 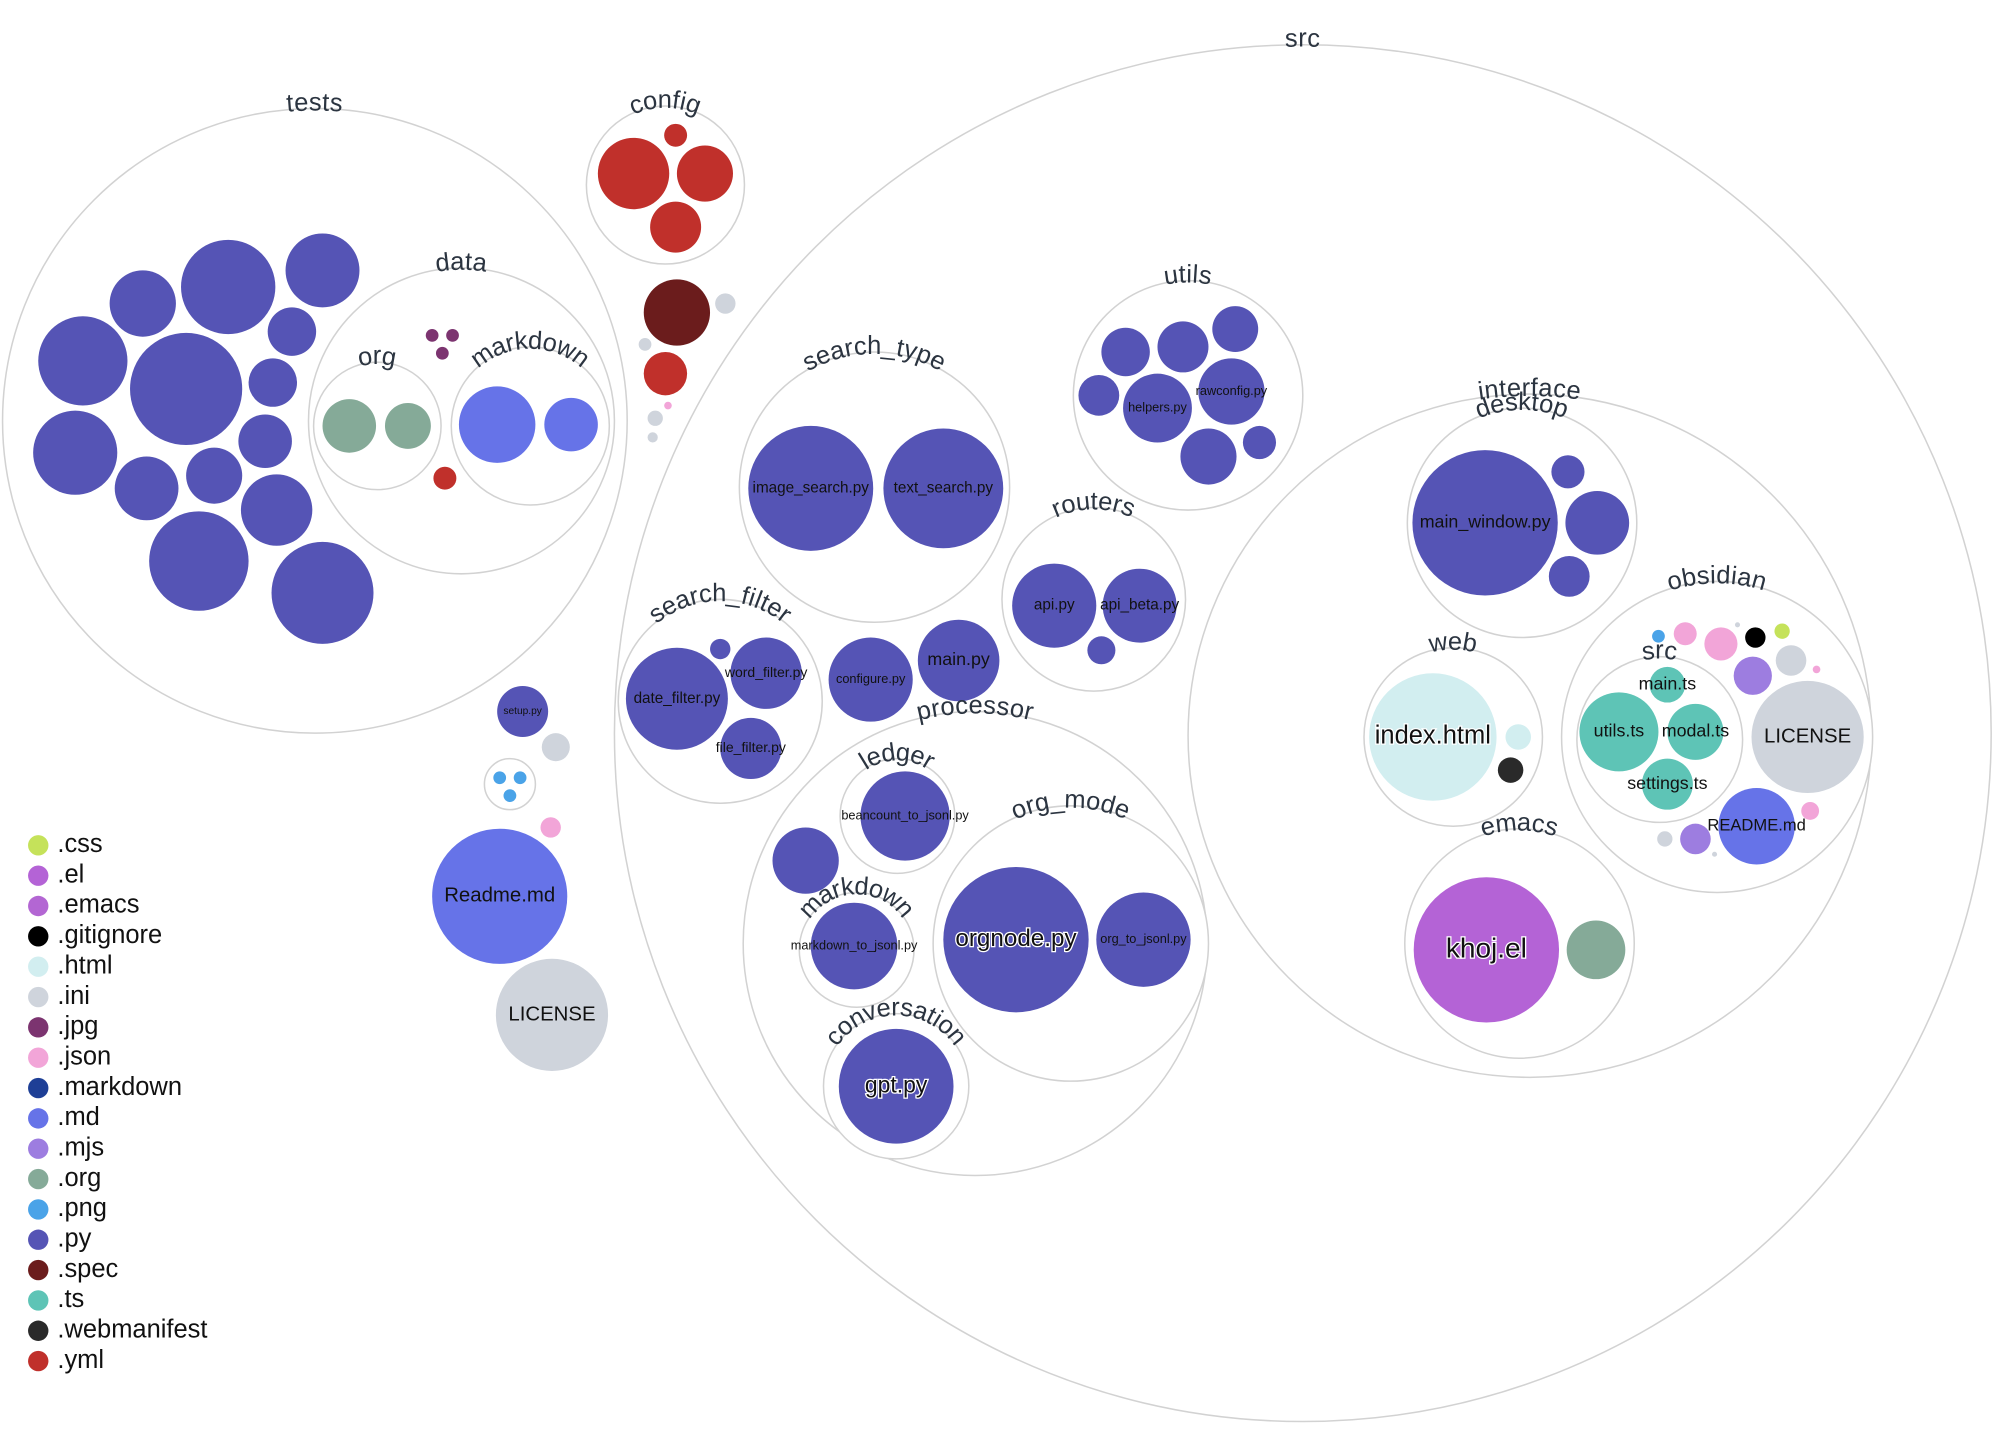 What do you see at coordinates (79, 1178) in the screenshot?
I see `legend-label: .org` at bounding box center [79, 1178].